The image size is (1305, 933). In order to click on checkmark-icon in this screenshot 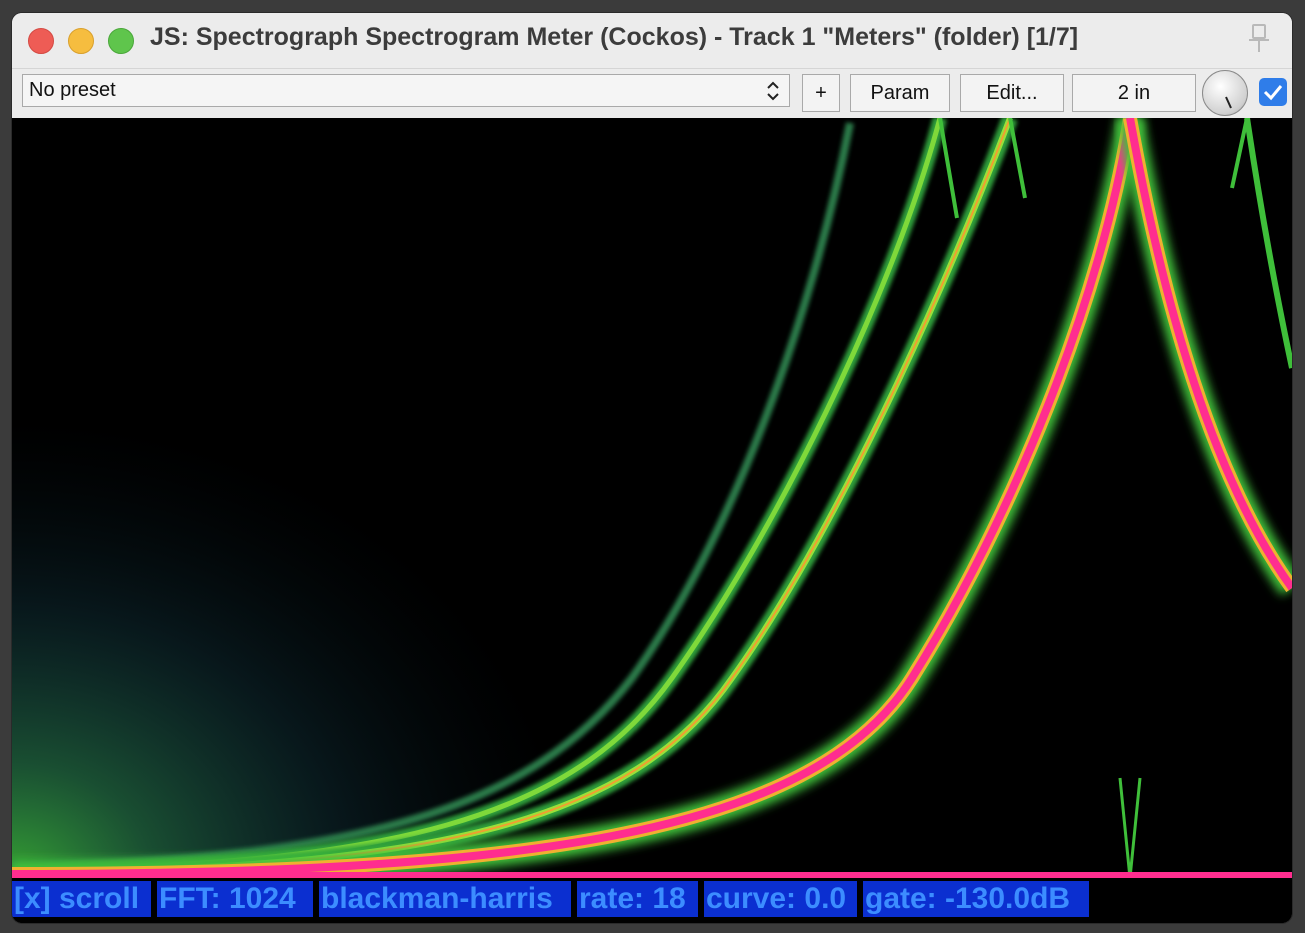, I will do `click(1273, 93)`.